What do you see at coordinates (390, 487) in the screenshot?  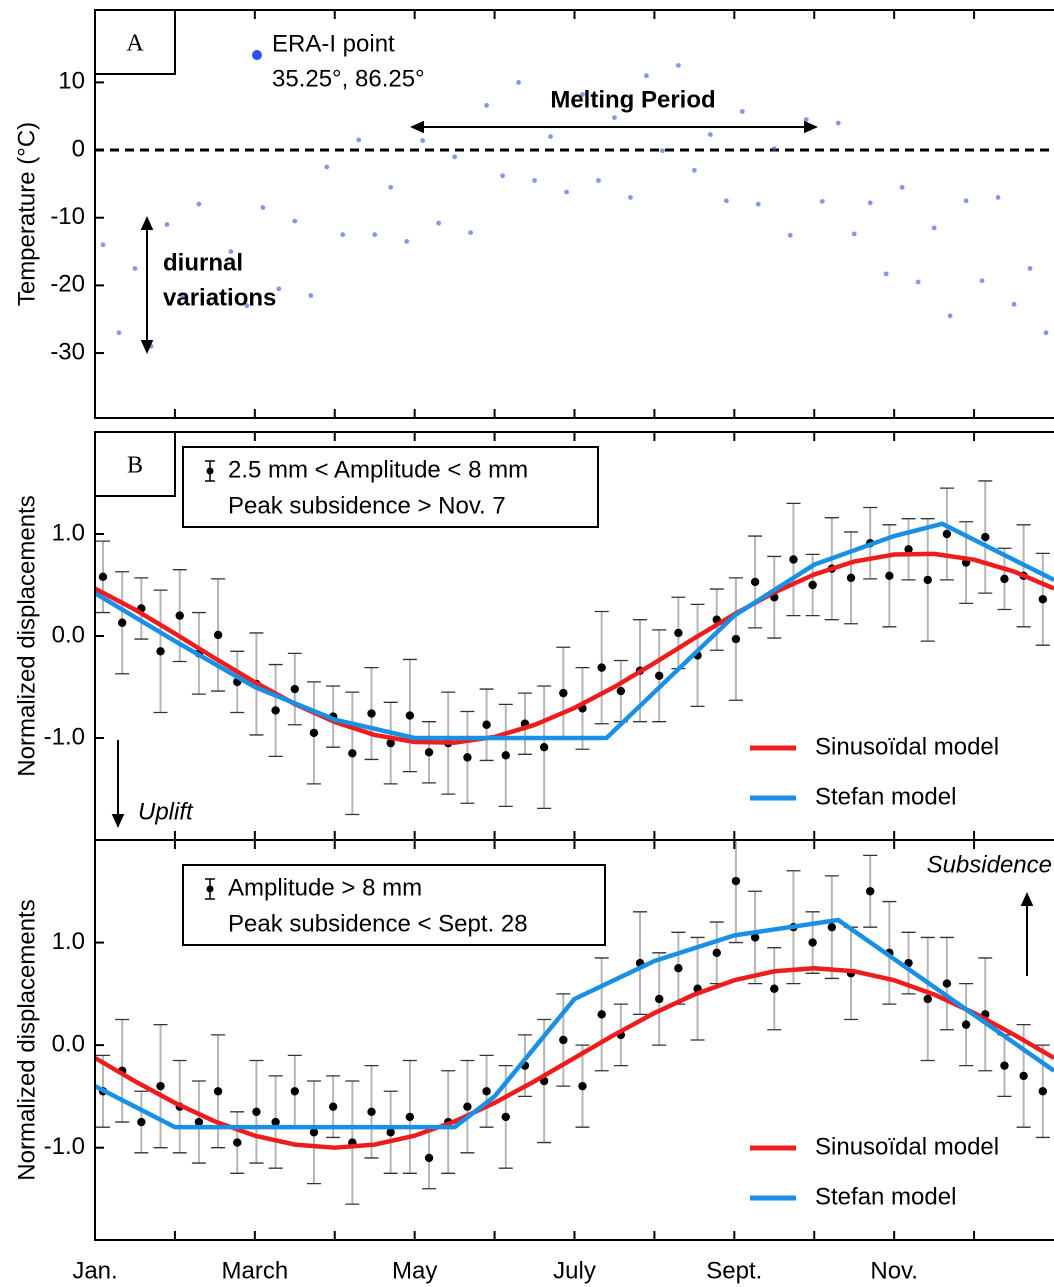 I see `legend-box` at bounding box center [390, 487].